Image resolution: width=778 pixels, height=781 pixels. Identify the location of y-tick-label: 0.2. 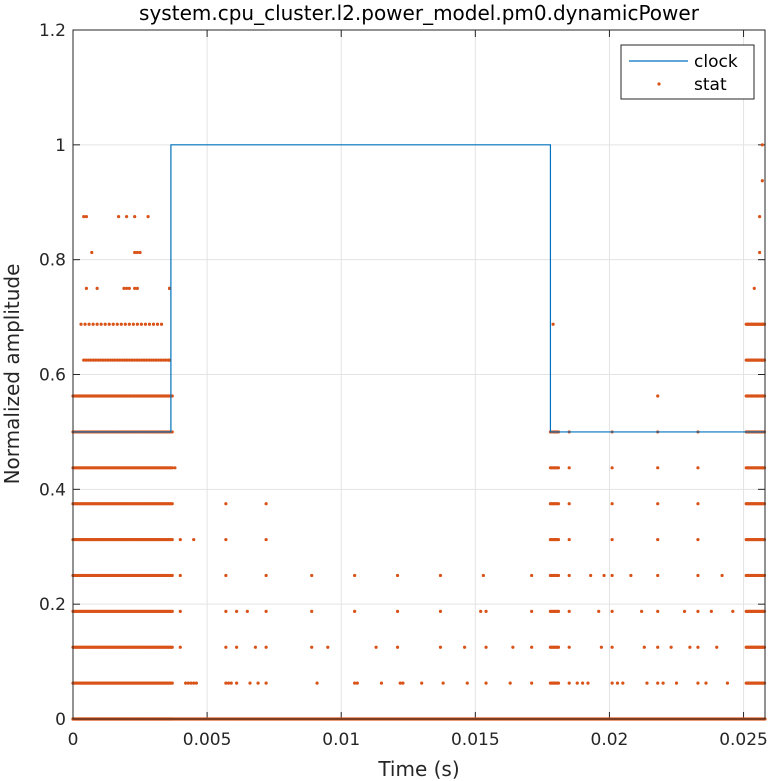
(52, 605).